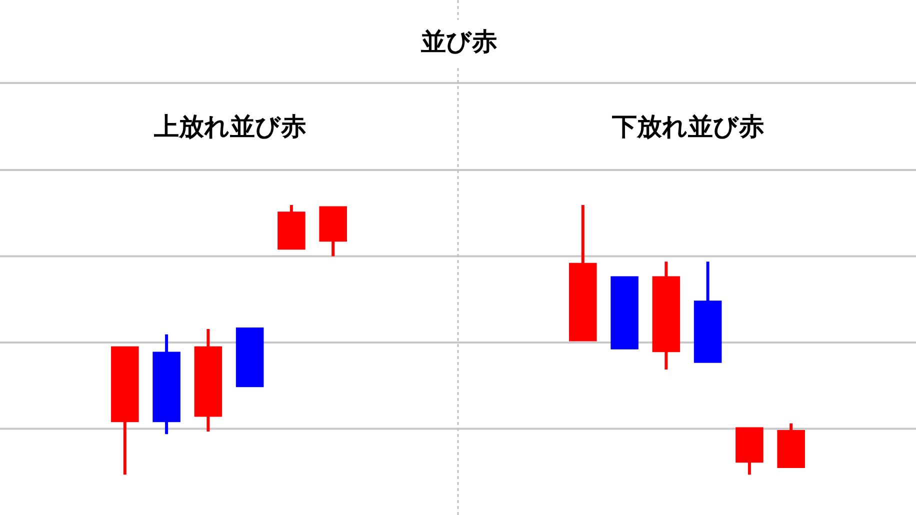 The height and width of the screenshot is (515, 916). Describe the element at coordinates (687, 126) in the screenshot. I see `chart-title: 下放れ並び赤` at that location.